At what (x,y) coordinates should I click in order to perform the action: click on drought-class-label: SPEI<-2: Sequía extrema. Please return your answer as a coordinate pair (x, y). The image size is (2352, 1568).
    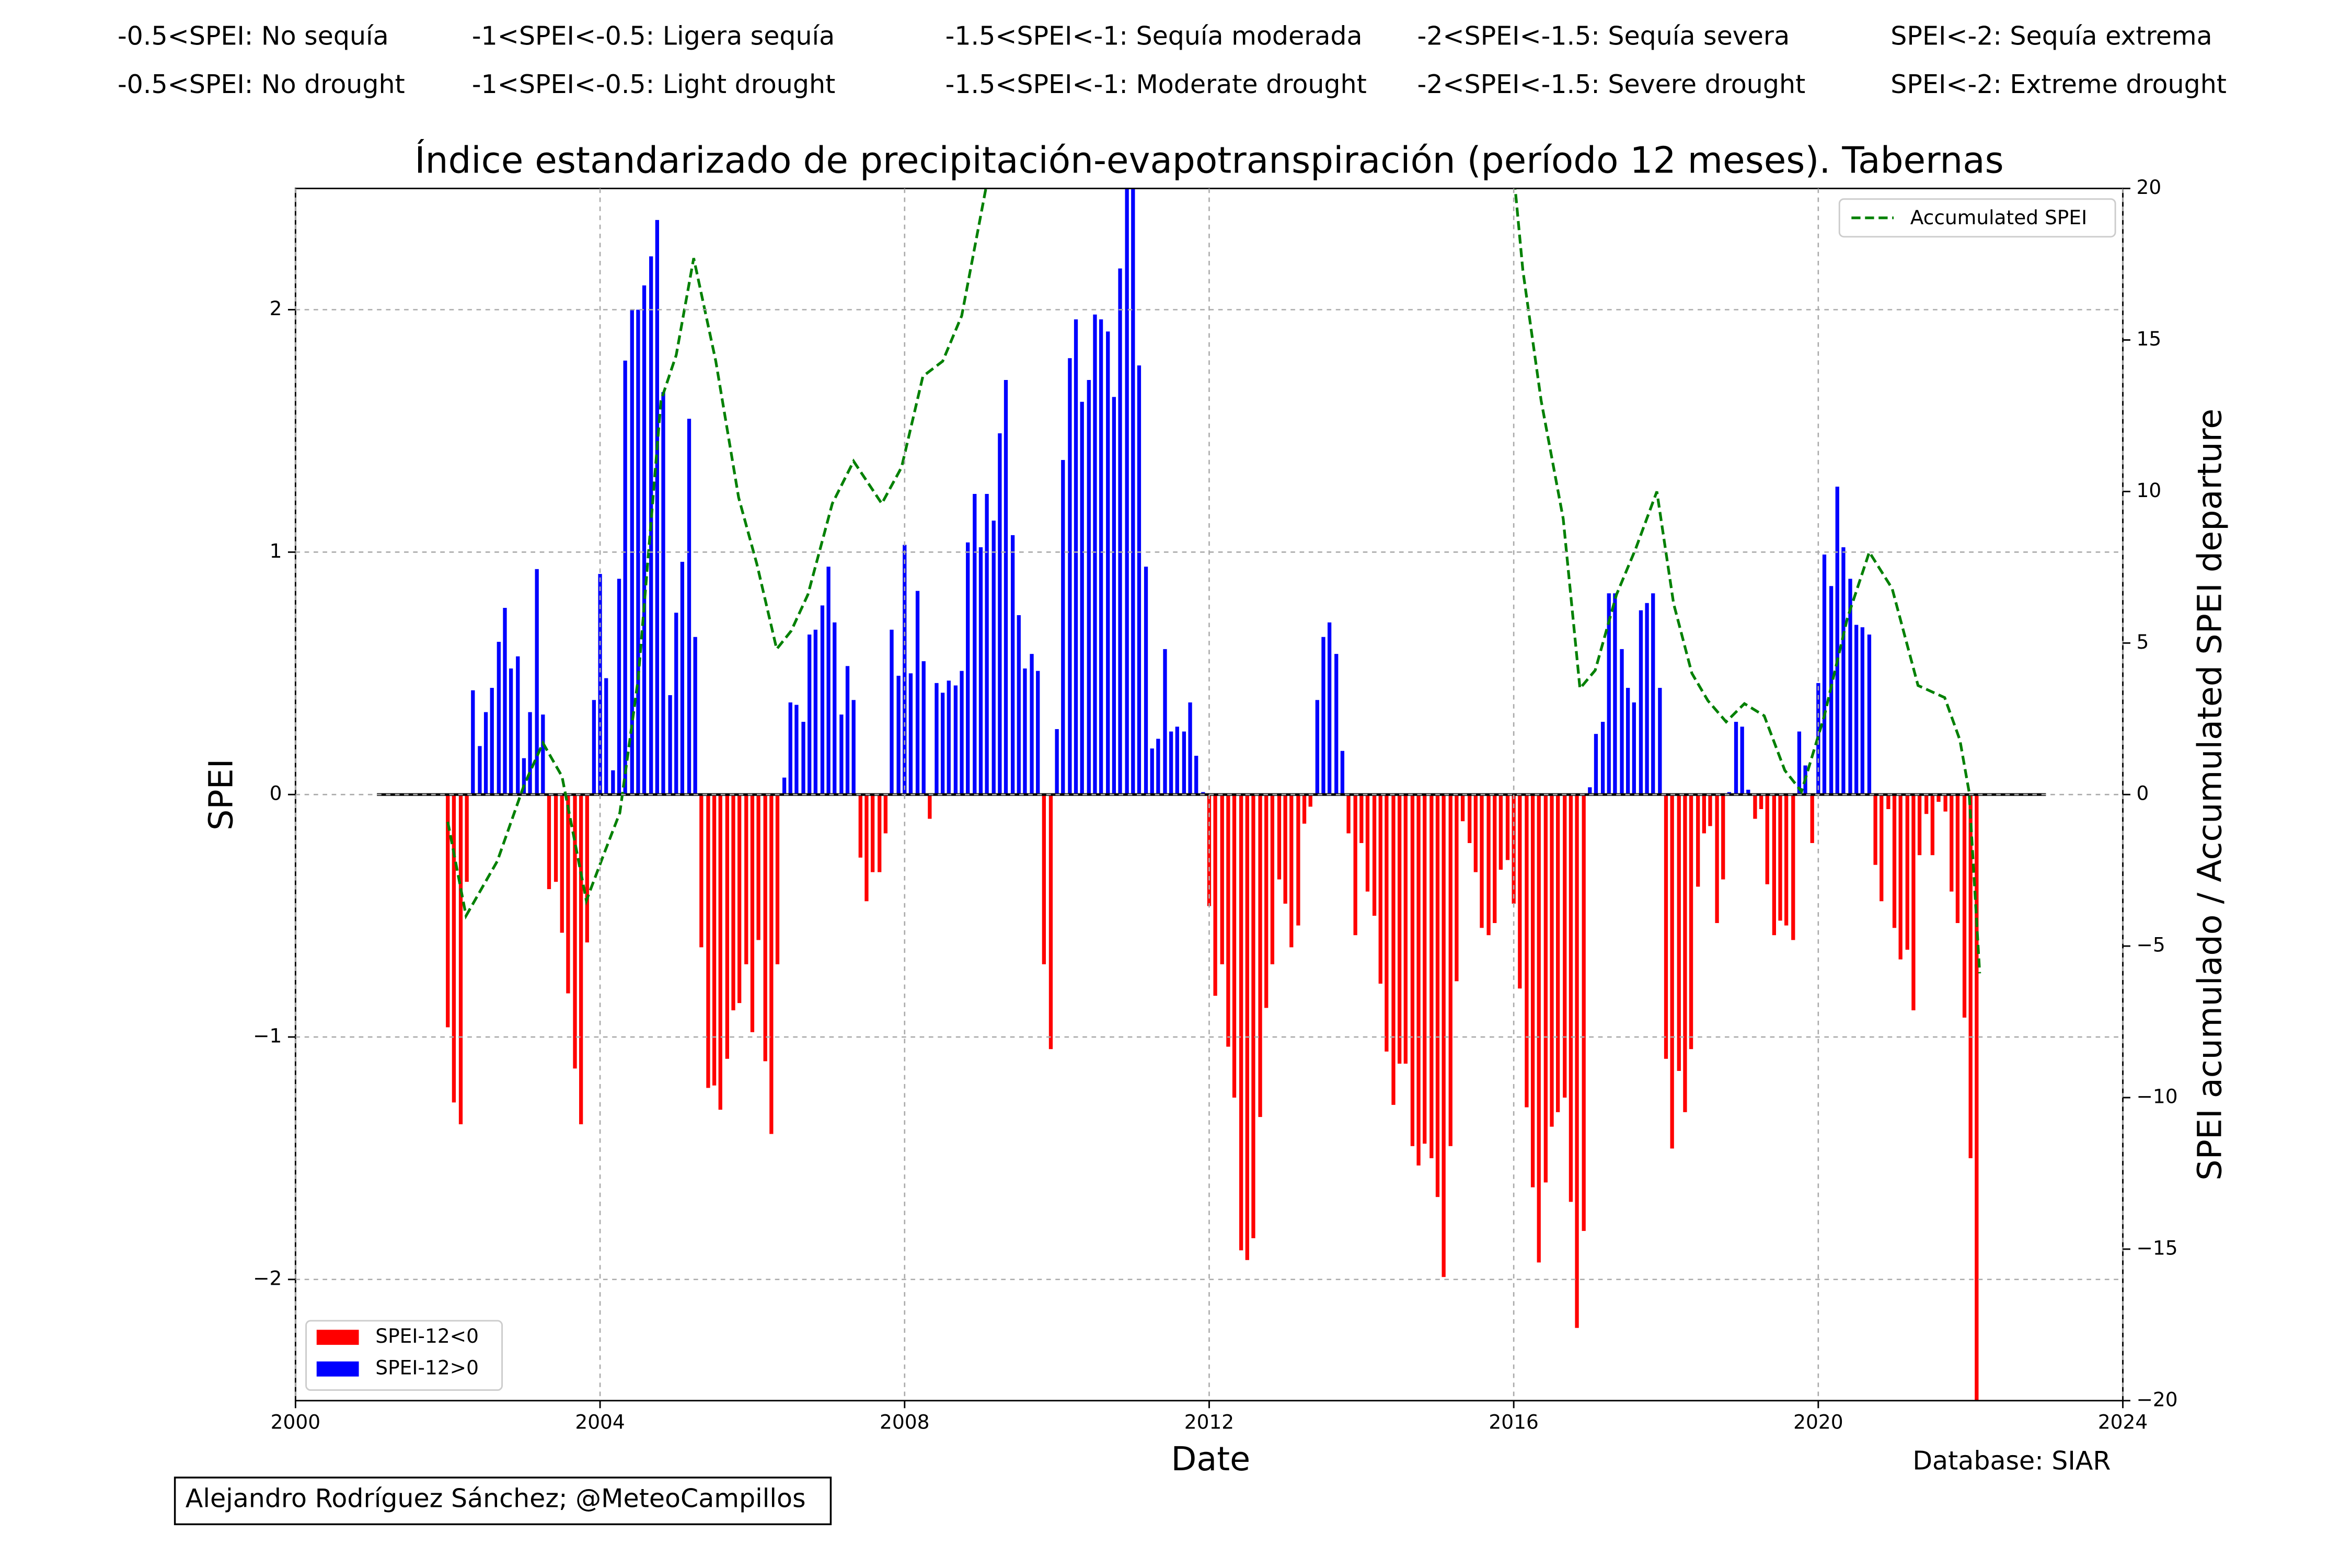
    Looking at the image, I should click on (2051, 36).